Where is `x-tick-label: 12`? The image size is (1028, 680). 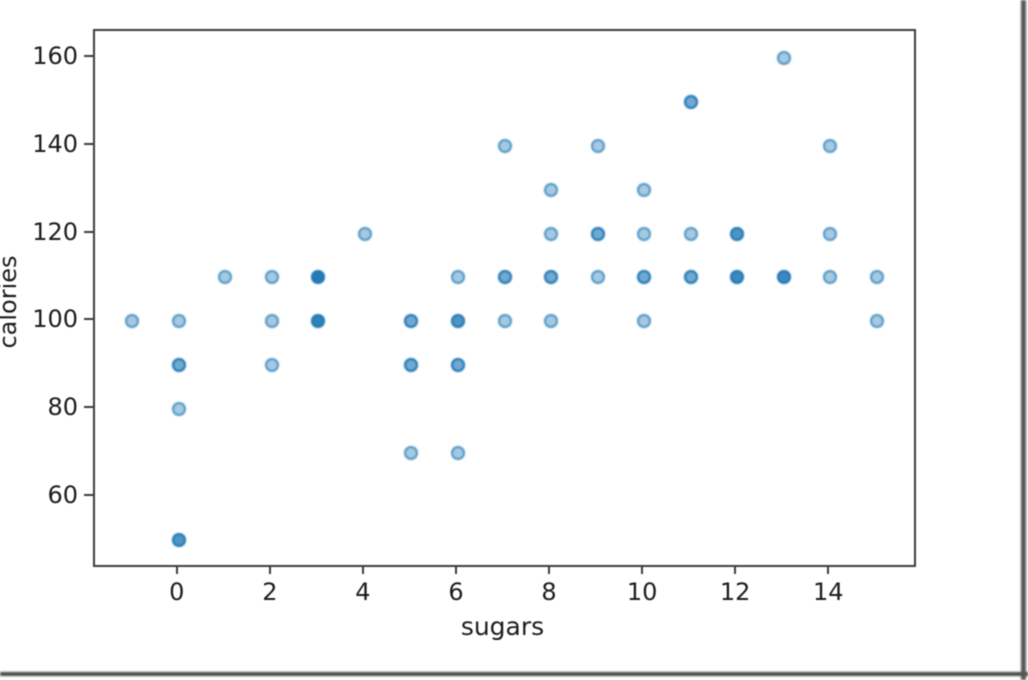 x-tick-label: 12 is located at coordinates (735, 592).